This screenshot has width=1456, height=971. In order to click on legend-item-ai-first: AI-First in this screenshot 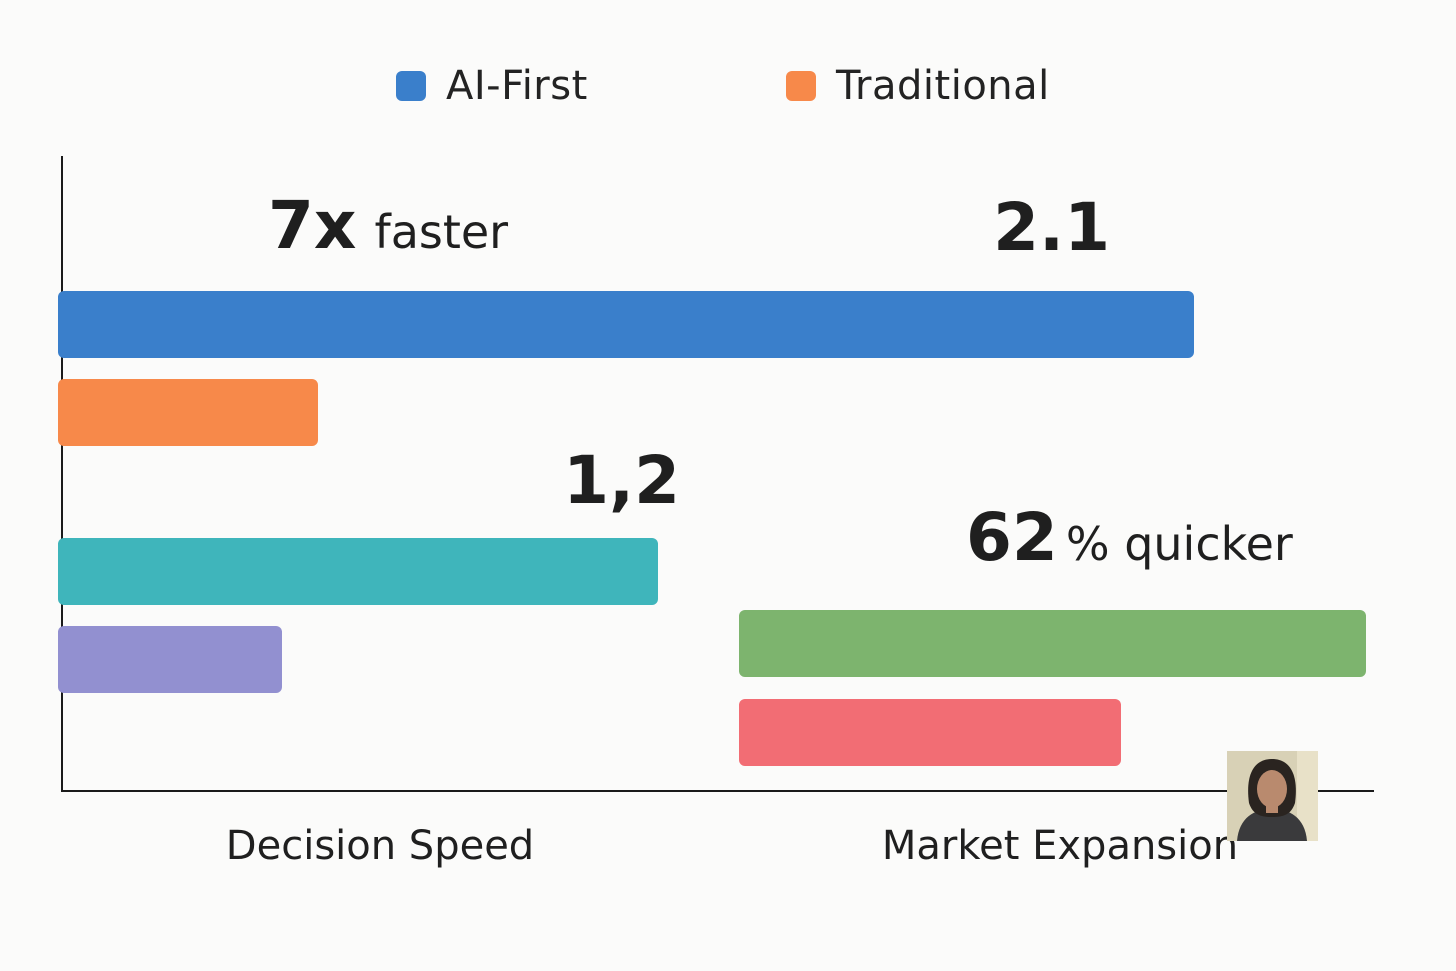, I will do `click(492, 86)`.